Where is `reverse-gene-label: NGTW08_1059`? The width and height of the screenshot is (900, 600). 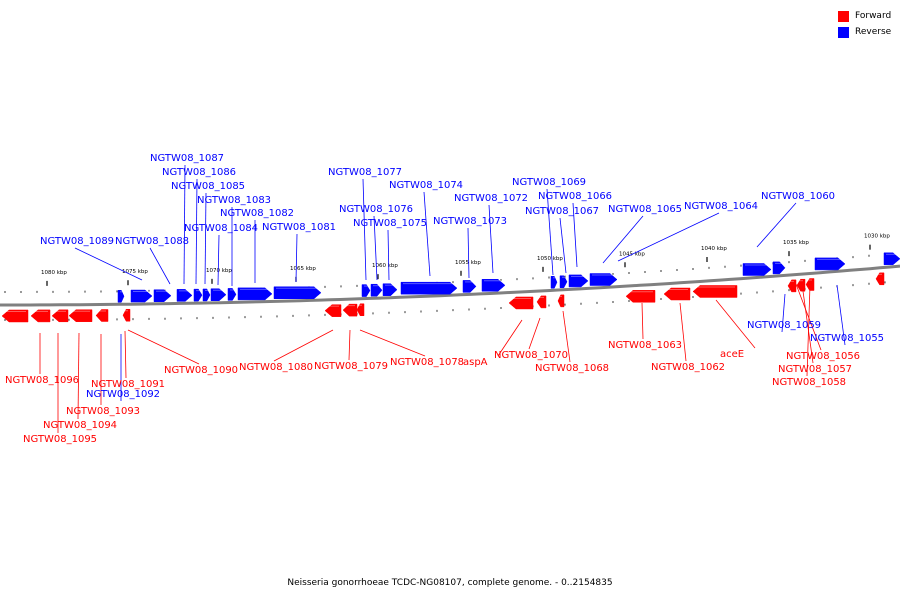 reverse-gene-label: NGTW08_1059 is located at coordinates (784, 325).